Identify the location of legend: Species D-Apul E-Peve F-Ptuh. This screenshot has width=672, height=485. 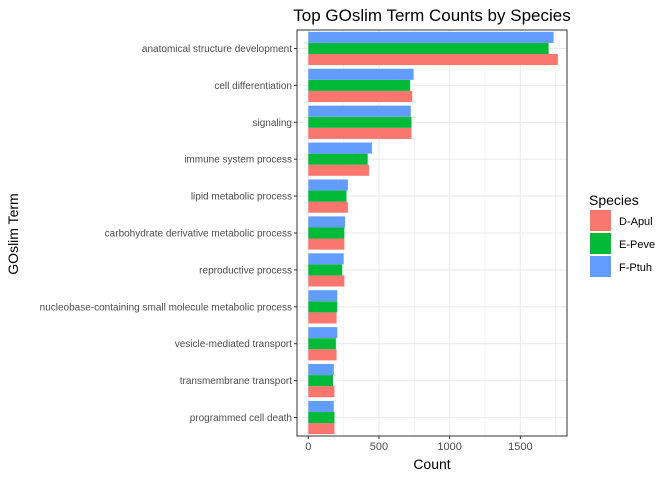
(622, 234).